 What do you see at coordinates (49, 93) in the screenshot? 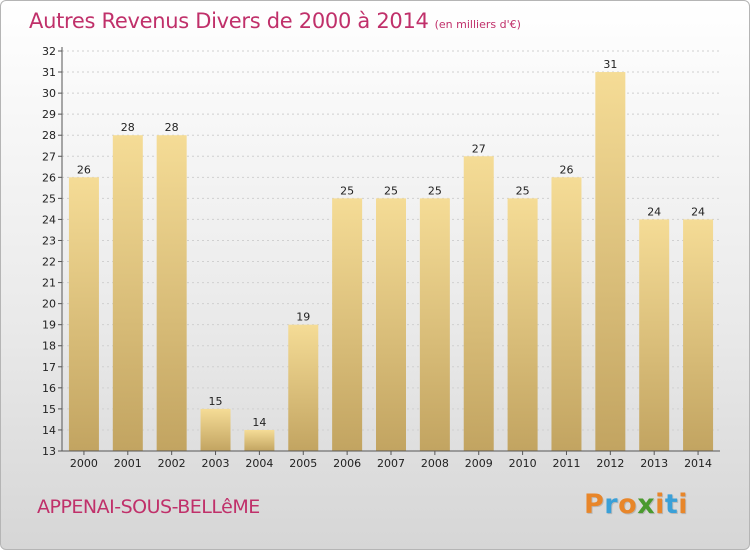
I see `y-tick-label: 30` at bounding box center [49, 93].